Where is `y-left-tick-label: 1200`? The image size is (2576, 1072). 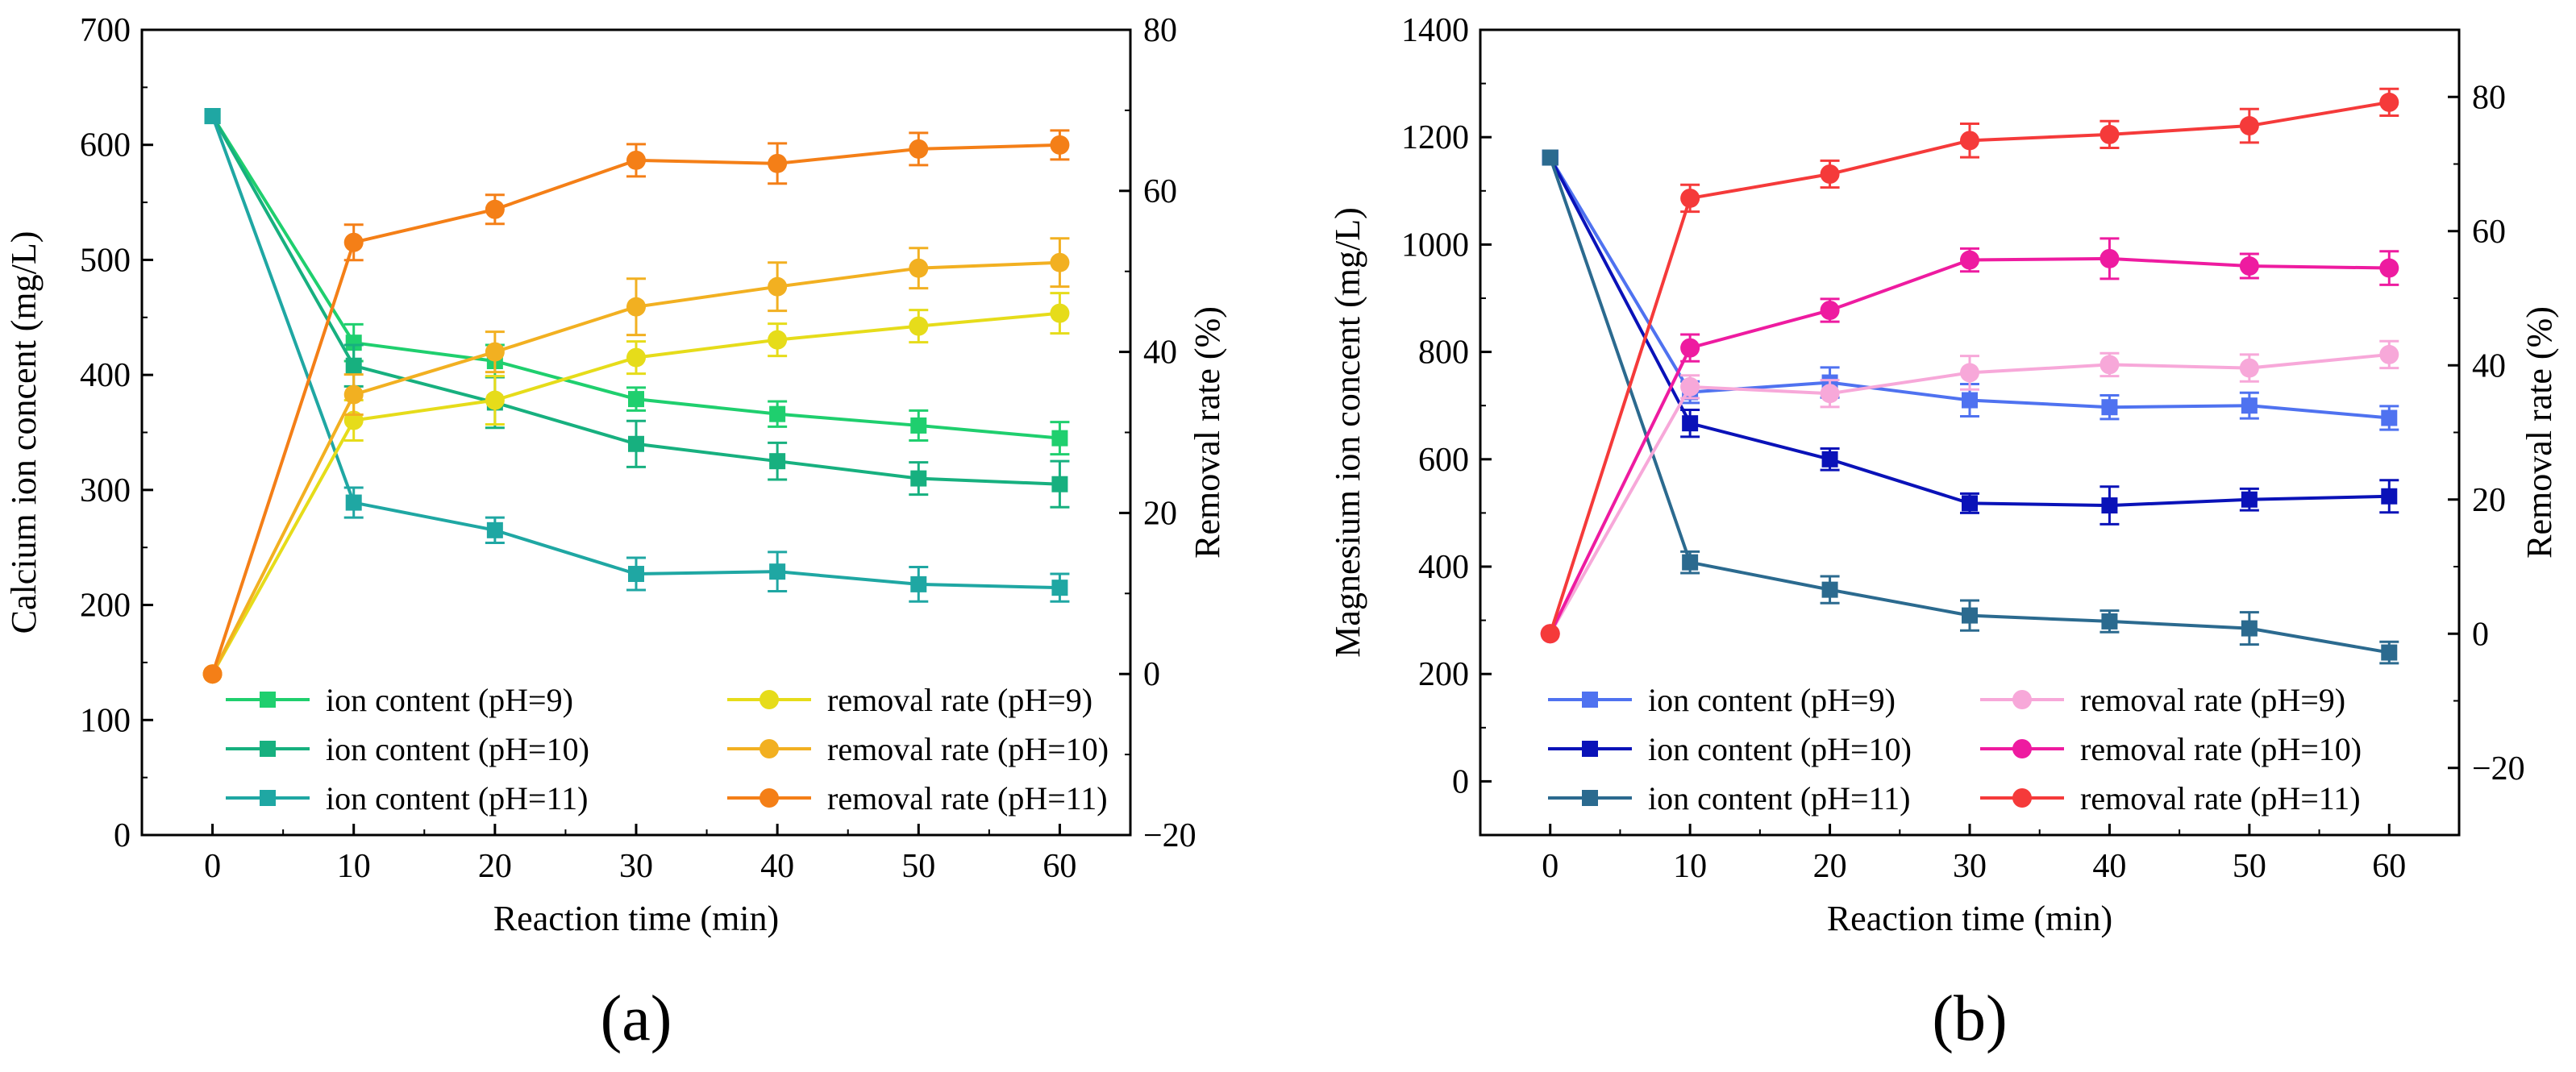 y-left-tick-label: 1200 is located at coordinates (1435, 137).